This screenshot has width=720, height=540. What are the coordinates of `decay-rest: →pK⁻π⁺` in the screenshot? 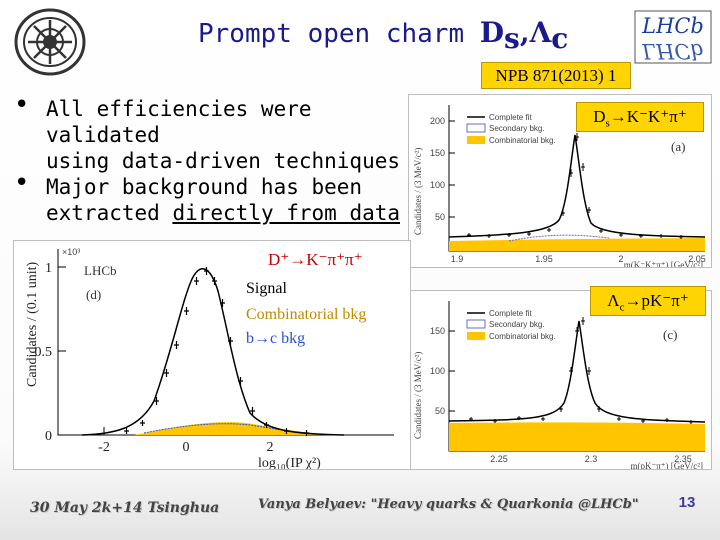 It's located at (656, 300).